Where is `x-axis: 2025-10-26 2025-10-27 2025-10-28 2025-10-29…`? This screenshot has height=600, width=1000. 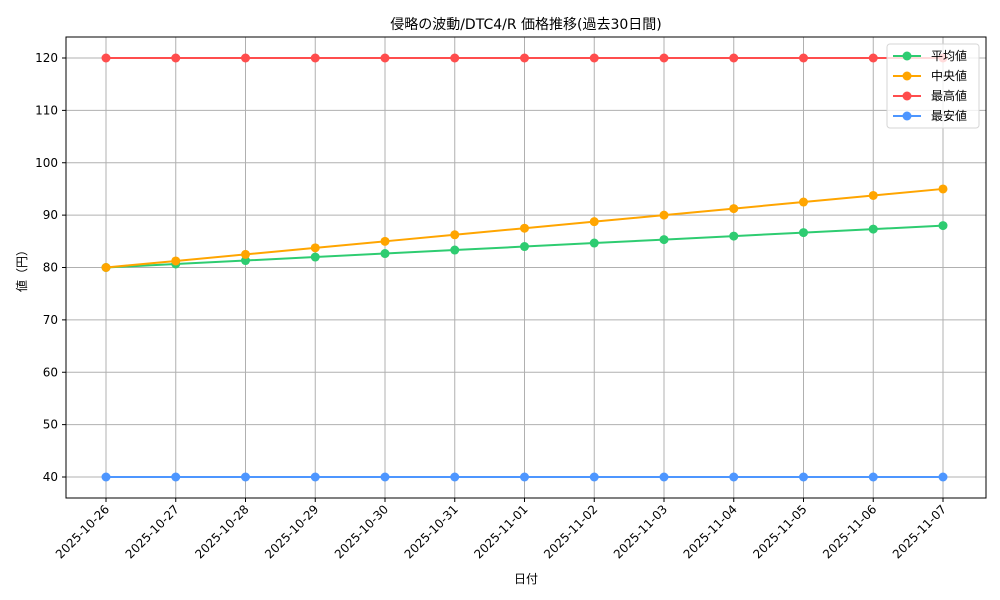
x-axis: 2025-10-26 2025-10-27 2025-10-28 2025-10-29… is located at coordinates (501, 529).